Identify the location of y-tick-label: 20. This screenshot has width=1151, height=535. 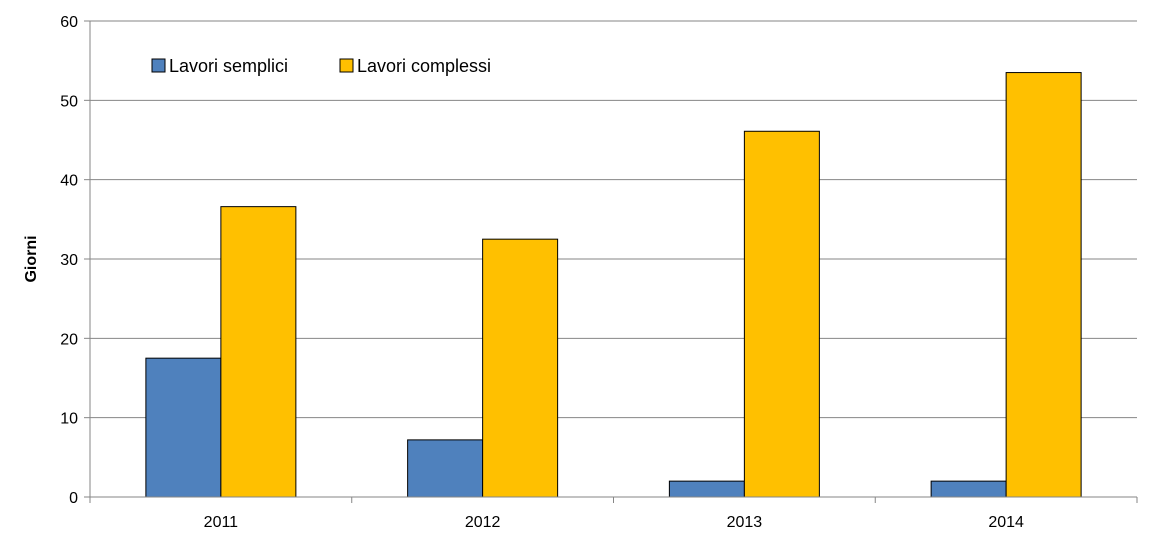
(69, 339).